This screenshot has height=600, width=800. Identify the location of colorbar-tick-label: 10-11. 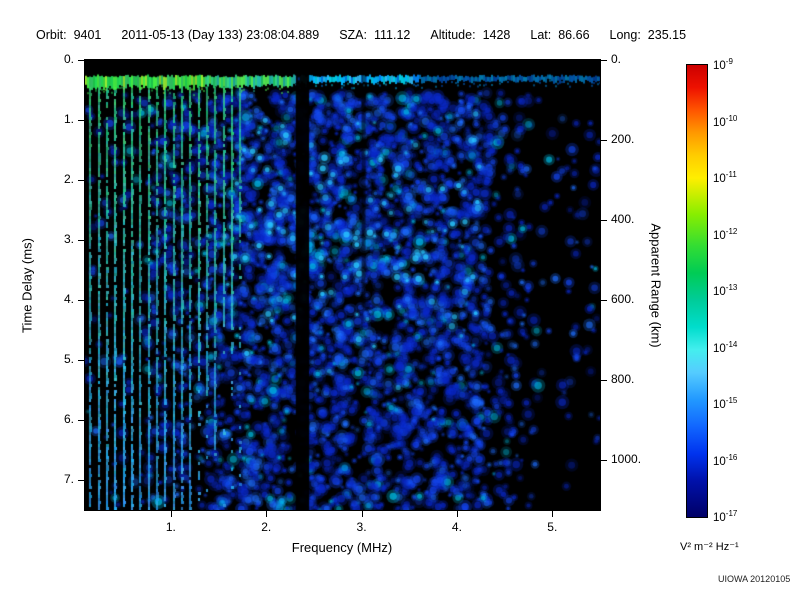
(725, 177).